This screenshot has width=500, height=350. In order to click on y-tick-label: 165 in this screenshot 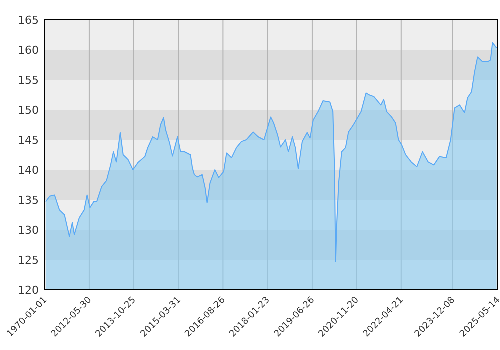, I will do `click(28, 20)`.